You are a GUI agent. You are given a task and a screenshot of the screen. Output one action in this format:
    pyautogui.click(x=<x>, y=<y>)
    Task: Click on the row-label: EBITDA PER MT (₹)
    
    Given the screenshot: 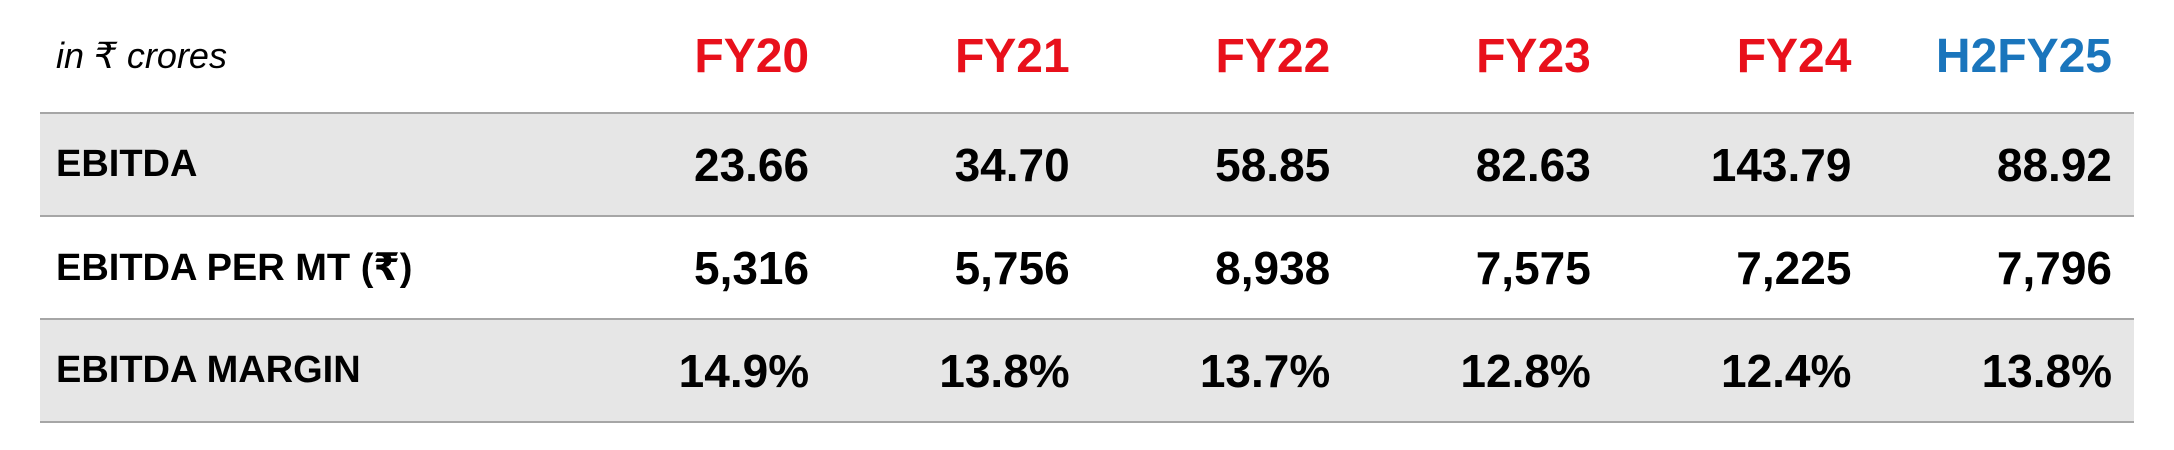 What is the action you would take?
    pyautogui.click(x=234, y=268)
    